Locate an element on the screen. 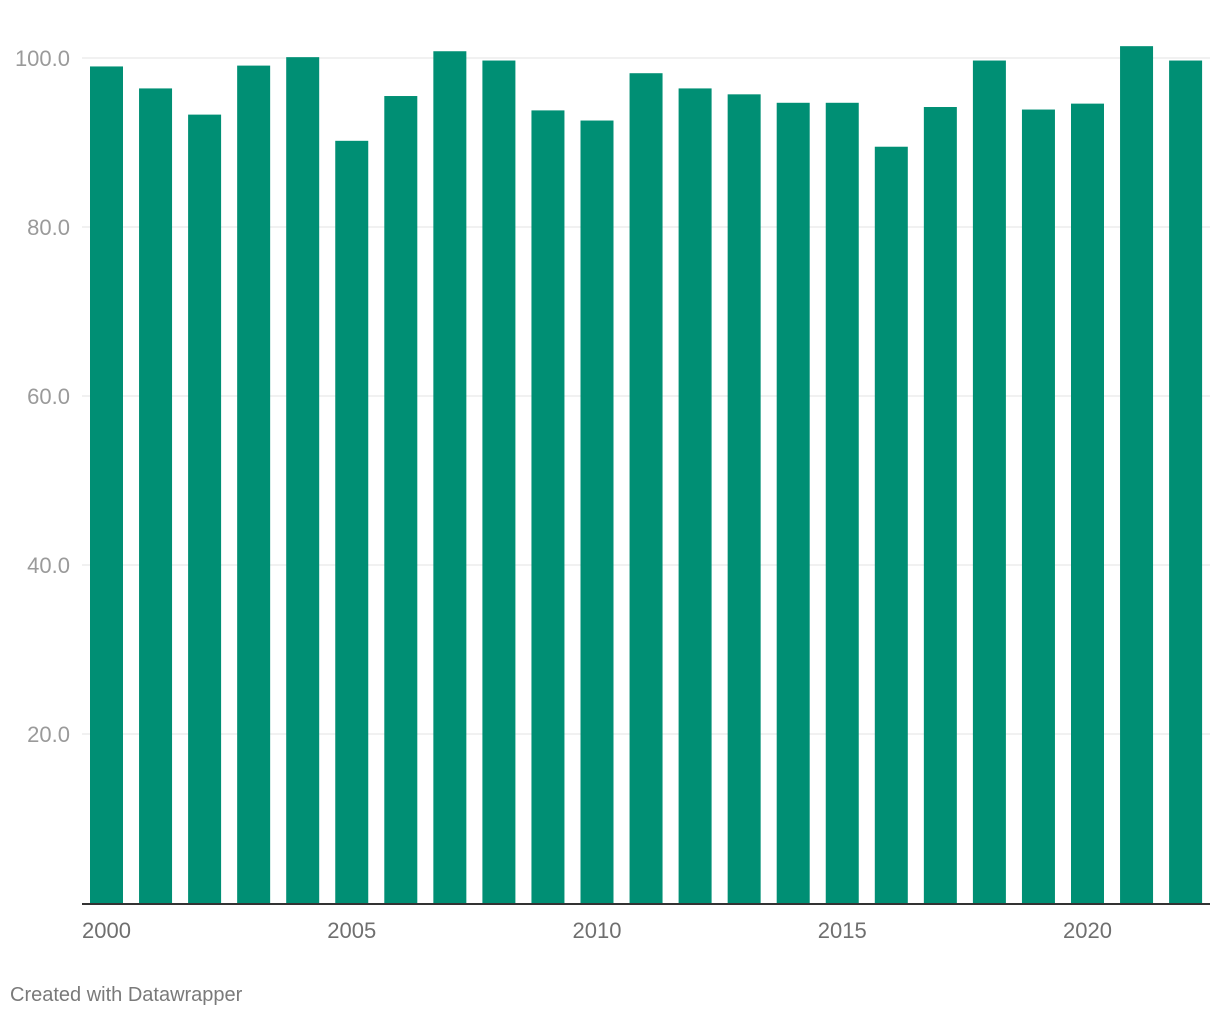 The height and width of the screenshot is (1025, 1220). y-tick-label: 80.0 is located at coordinates (48, 227).